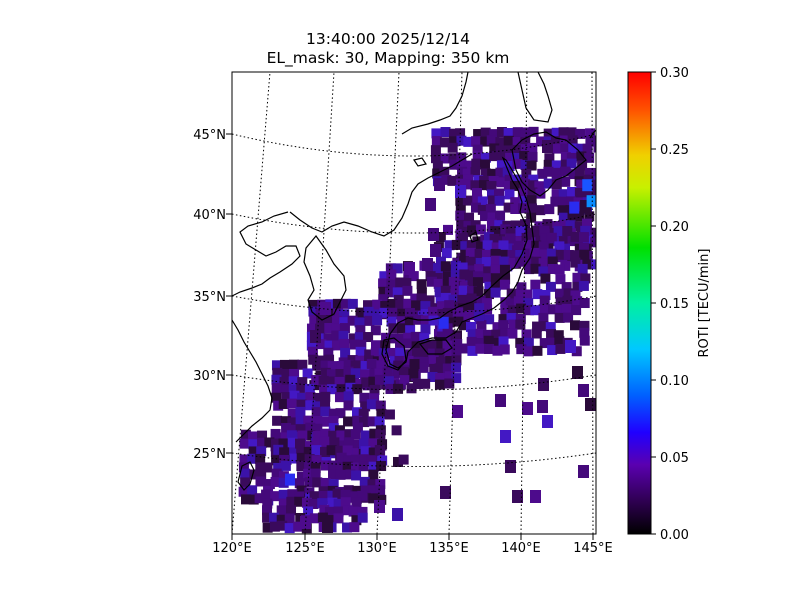  What do you see at coordinates (305, 548) in the screenshot?
I see `lon-tick-label: 125°E` at bounding box center [305, 548].